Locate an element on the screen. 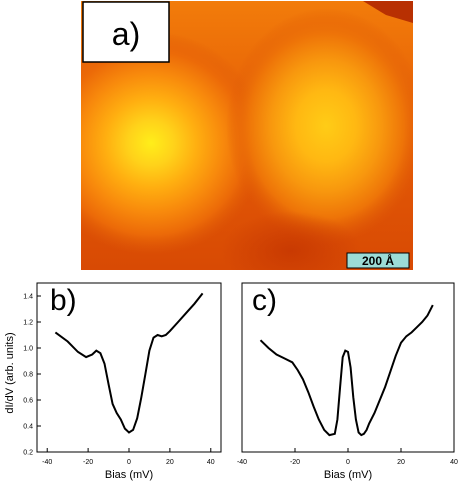 This screenshot has width=458, height=488. scale-bar-label: 200 Å is located at coordinates (378, 260).